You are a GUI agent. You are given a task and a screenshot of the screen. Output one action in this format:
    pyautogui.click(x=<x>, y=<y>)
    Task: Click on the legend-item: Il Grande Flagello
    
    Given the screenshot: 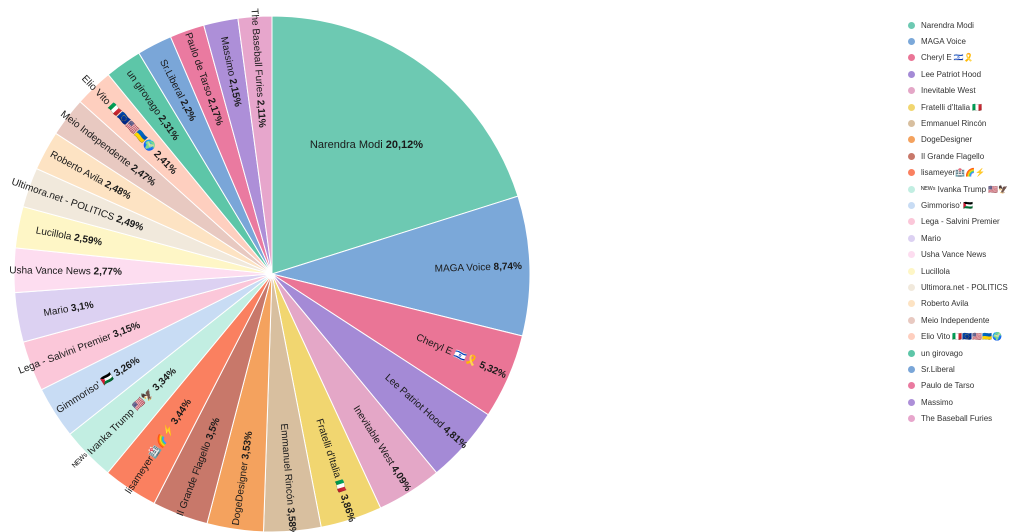 What is the action you would take?
    pyautogui.click(x=966, y=156)
    